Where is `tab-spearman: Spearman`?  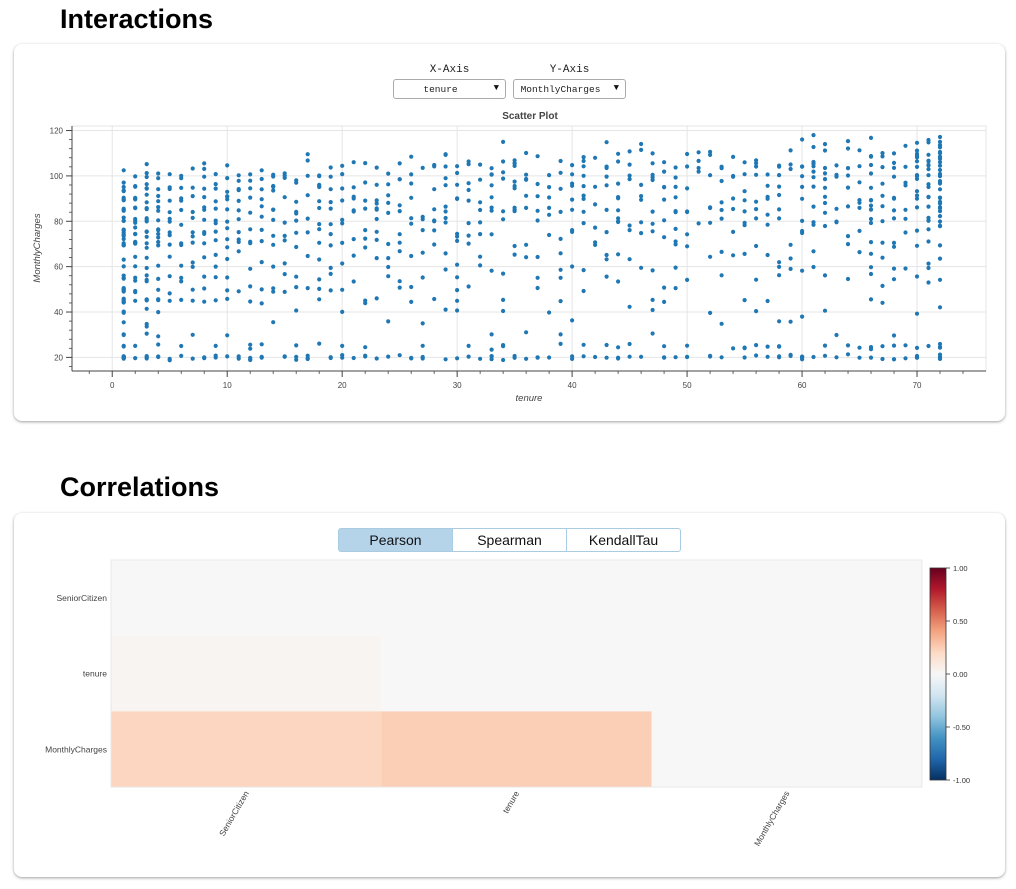
tab-spearman: Spearman is located at coordinates (509, 540).